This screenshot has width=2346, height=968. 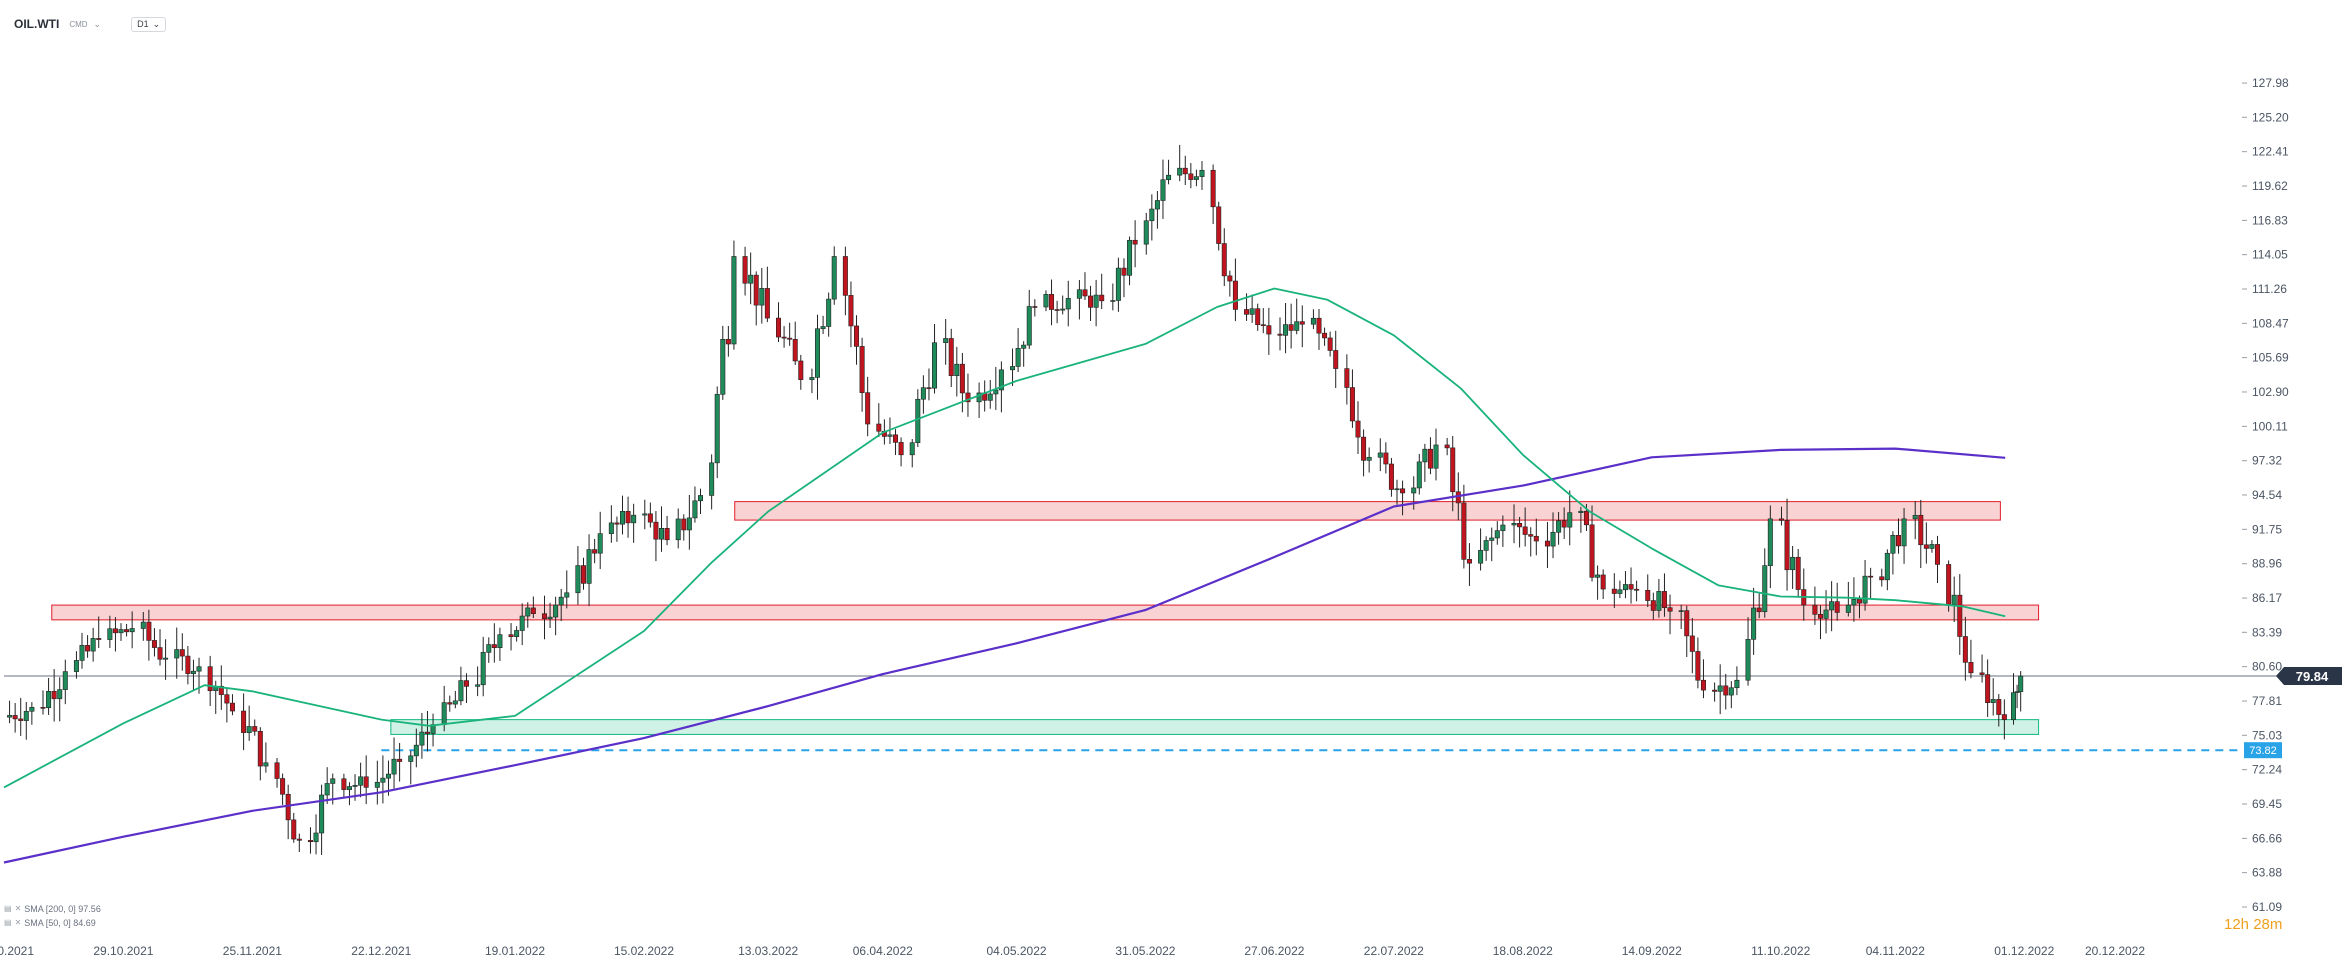 I want to click on y-tick-label: 105.69, so click(x=2270, y=358).